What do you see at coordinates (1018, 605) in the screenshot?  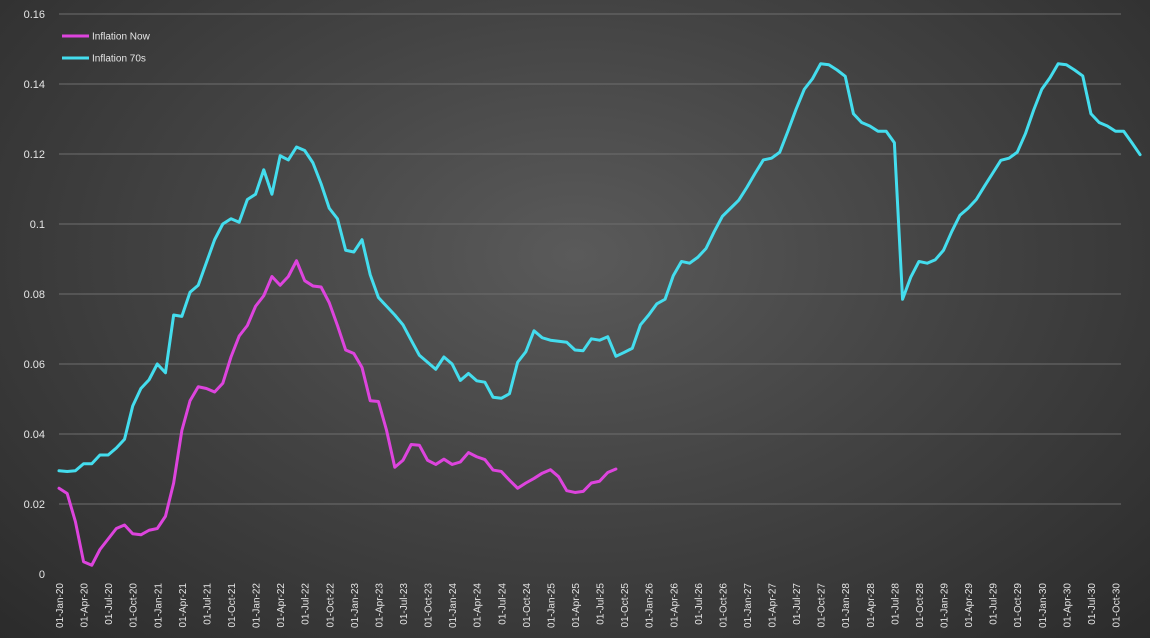 I see `x-tick-label: 01-Oct-29` at bounding box center [1018, 605].